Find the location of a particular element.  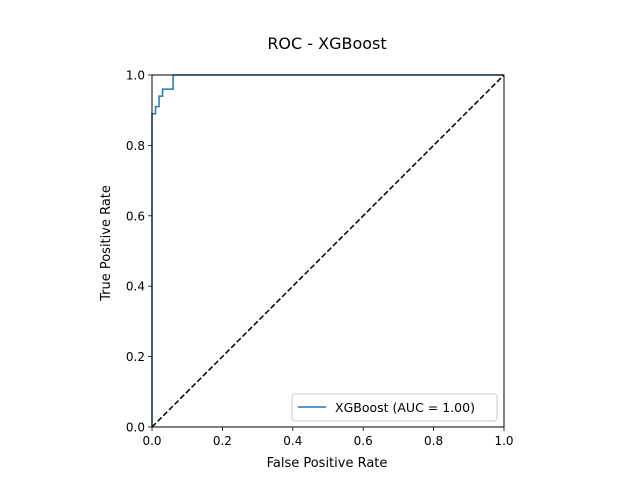

legend-box is located at coordinates (394, 407).